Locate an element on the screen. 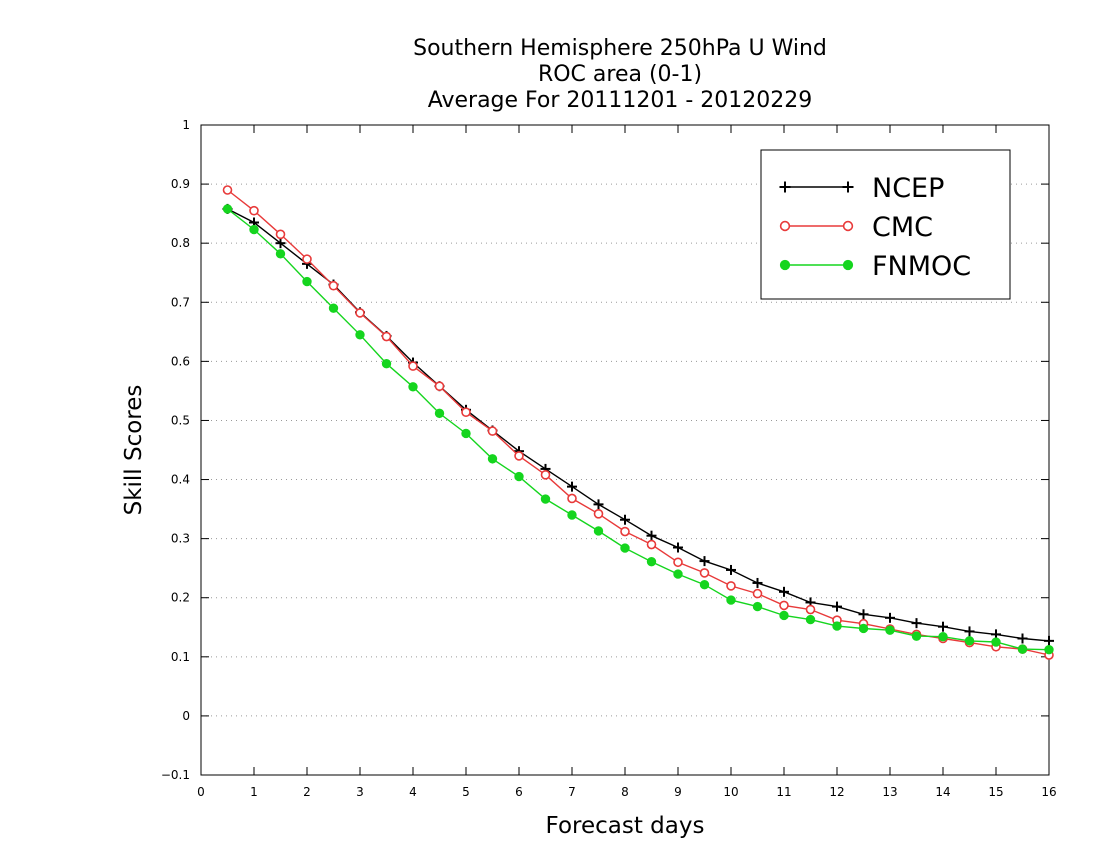 The height and width of the screenshot is (850, 1100). legend: NCEP CMC FNMOC is located at coordinates (885, 224).